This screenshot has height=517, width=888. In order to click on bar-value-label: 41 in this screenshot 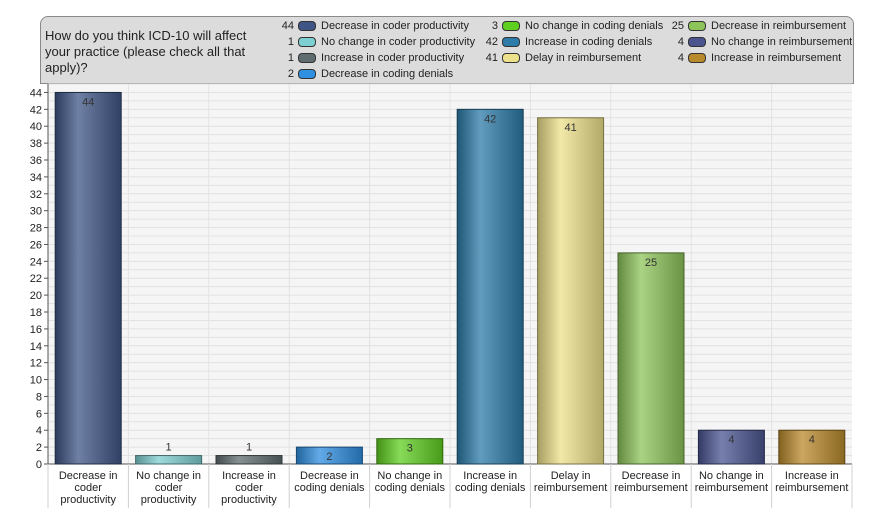, I will do `click(570, 128)`.